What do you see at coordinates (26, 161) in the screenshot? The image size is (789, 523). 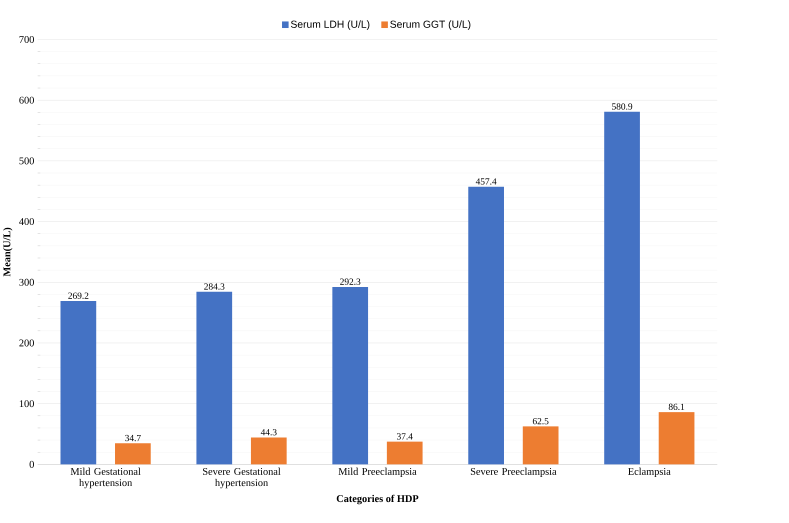 I see `y-tick-label: 500` at bounding box center [26, 161].